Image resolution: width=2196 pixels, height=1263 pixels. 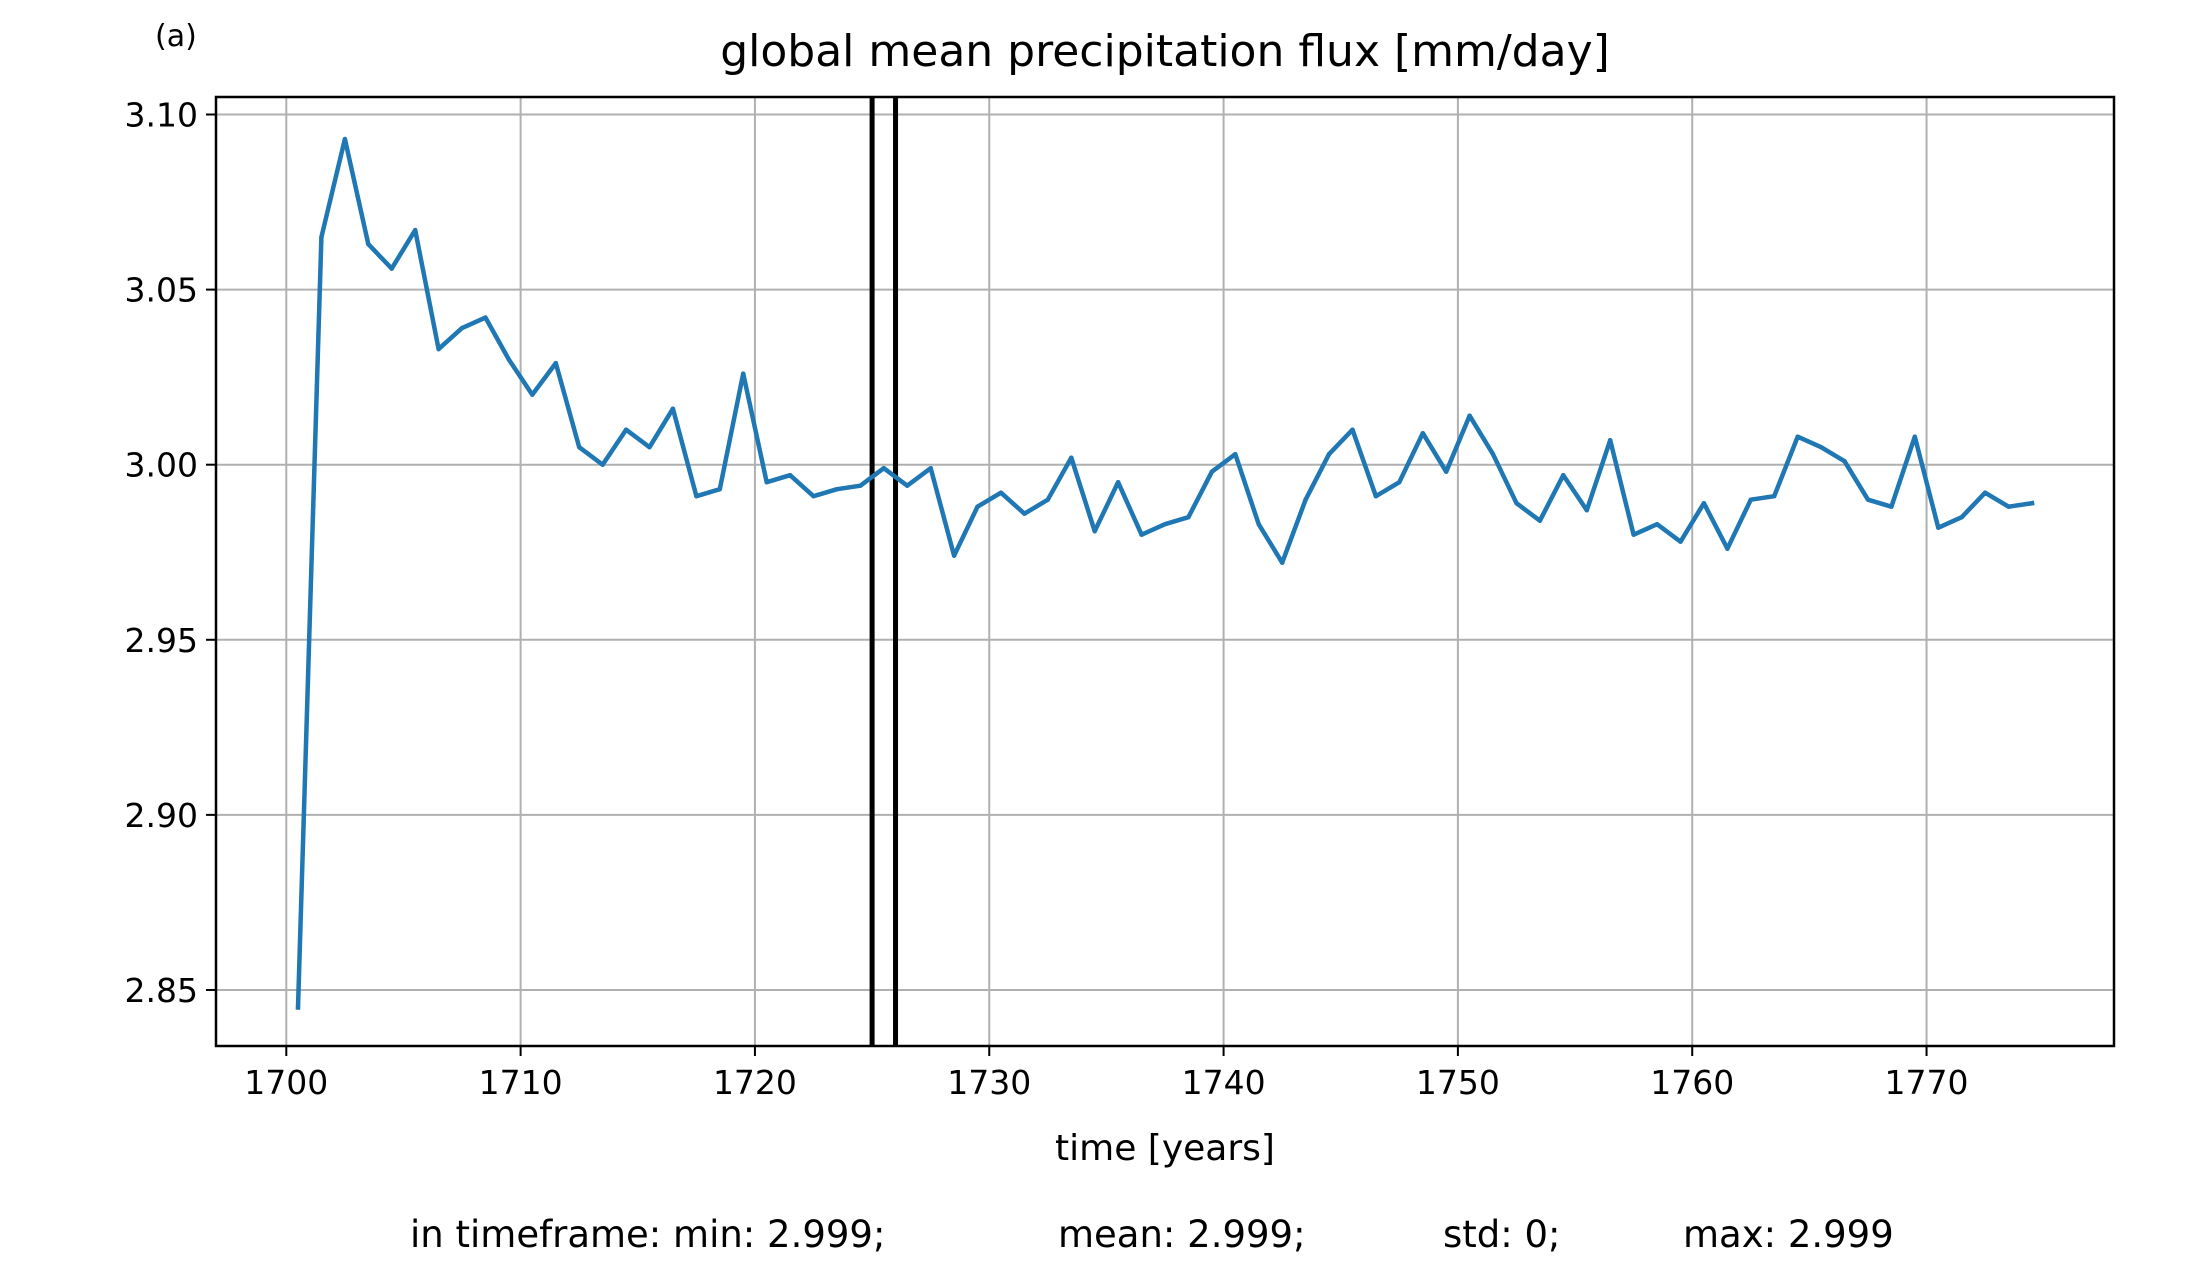 I want to click on x-tick-label: 1740, so click(x=1224, y=1082).